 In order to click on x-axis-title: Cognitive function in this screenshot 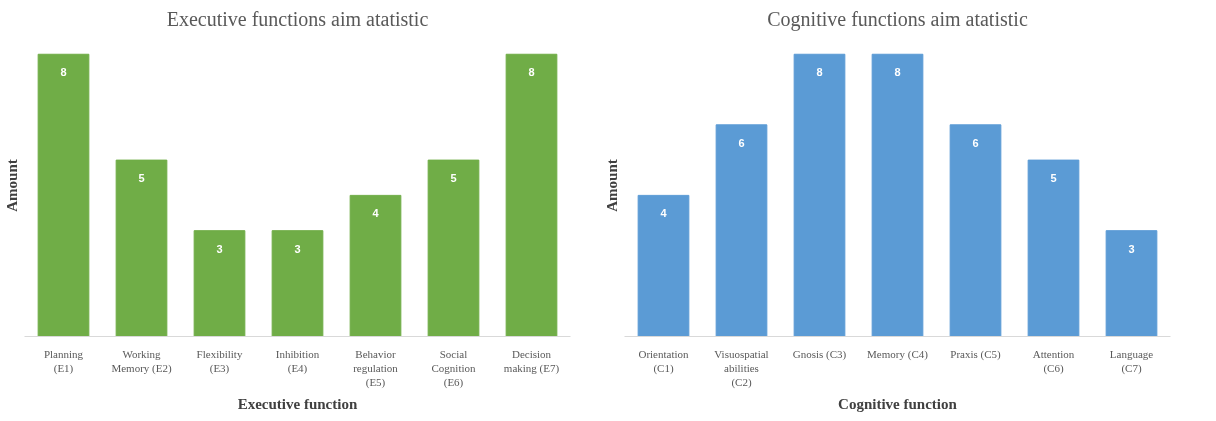, I will do `click(898, 404)`.